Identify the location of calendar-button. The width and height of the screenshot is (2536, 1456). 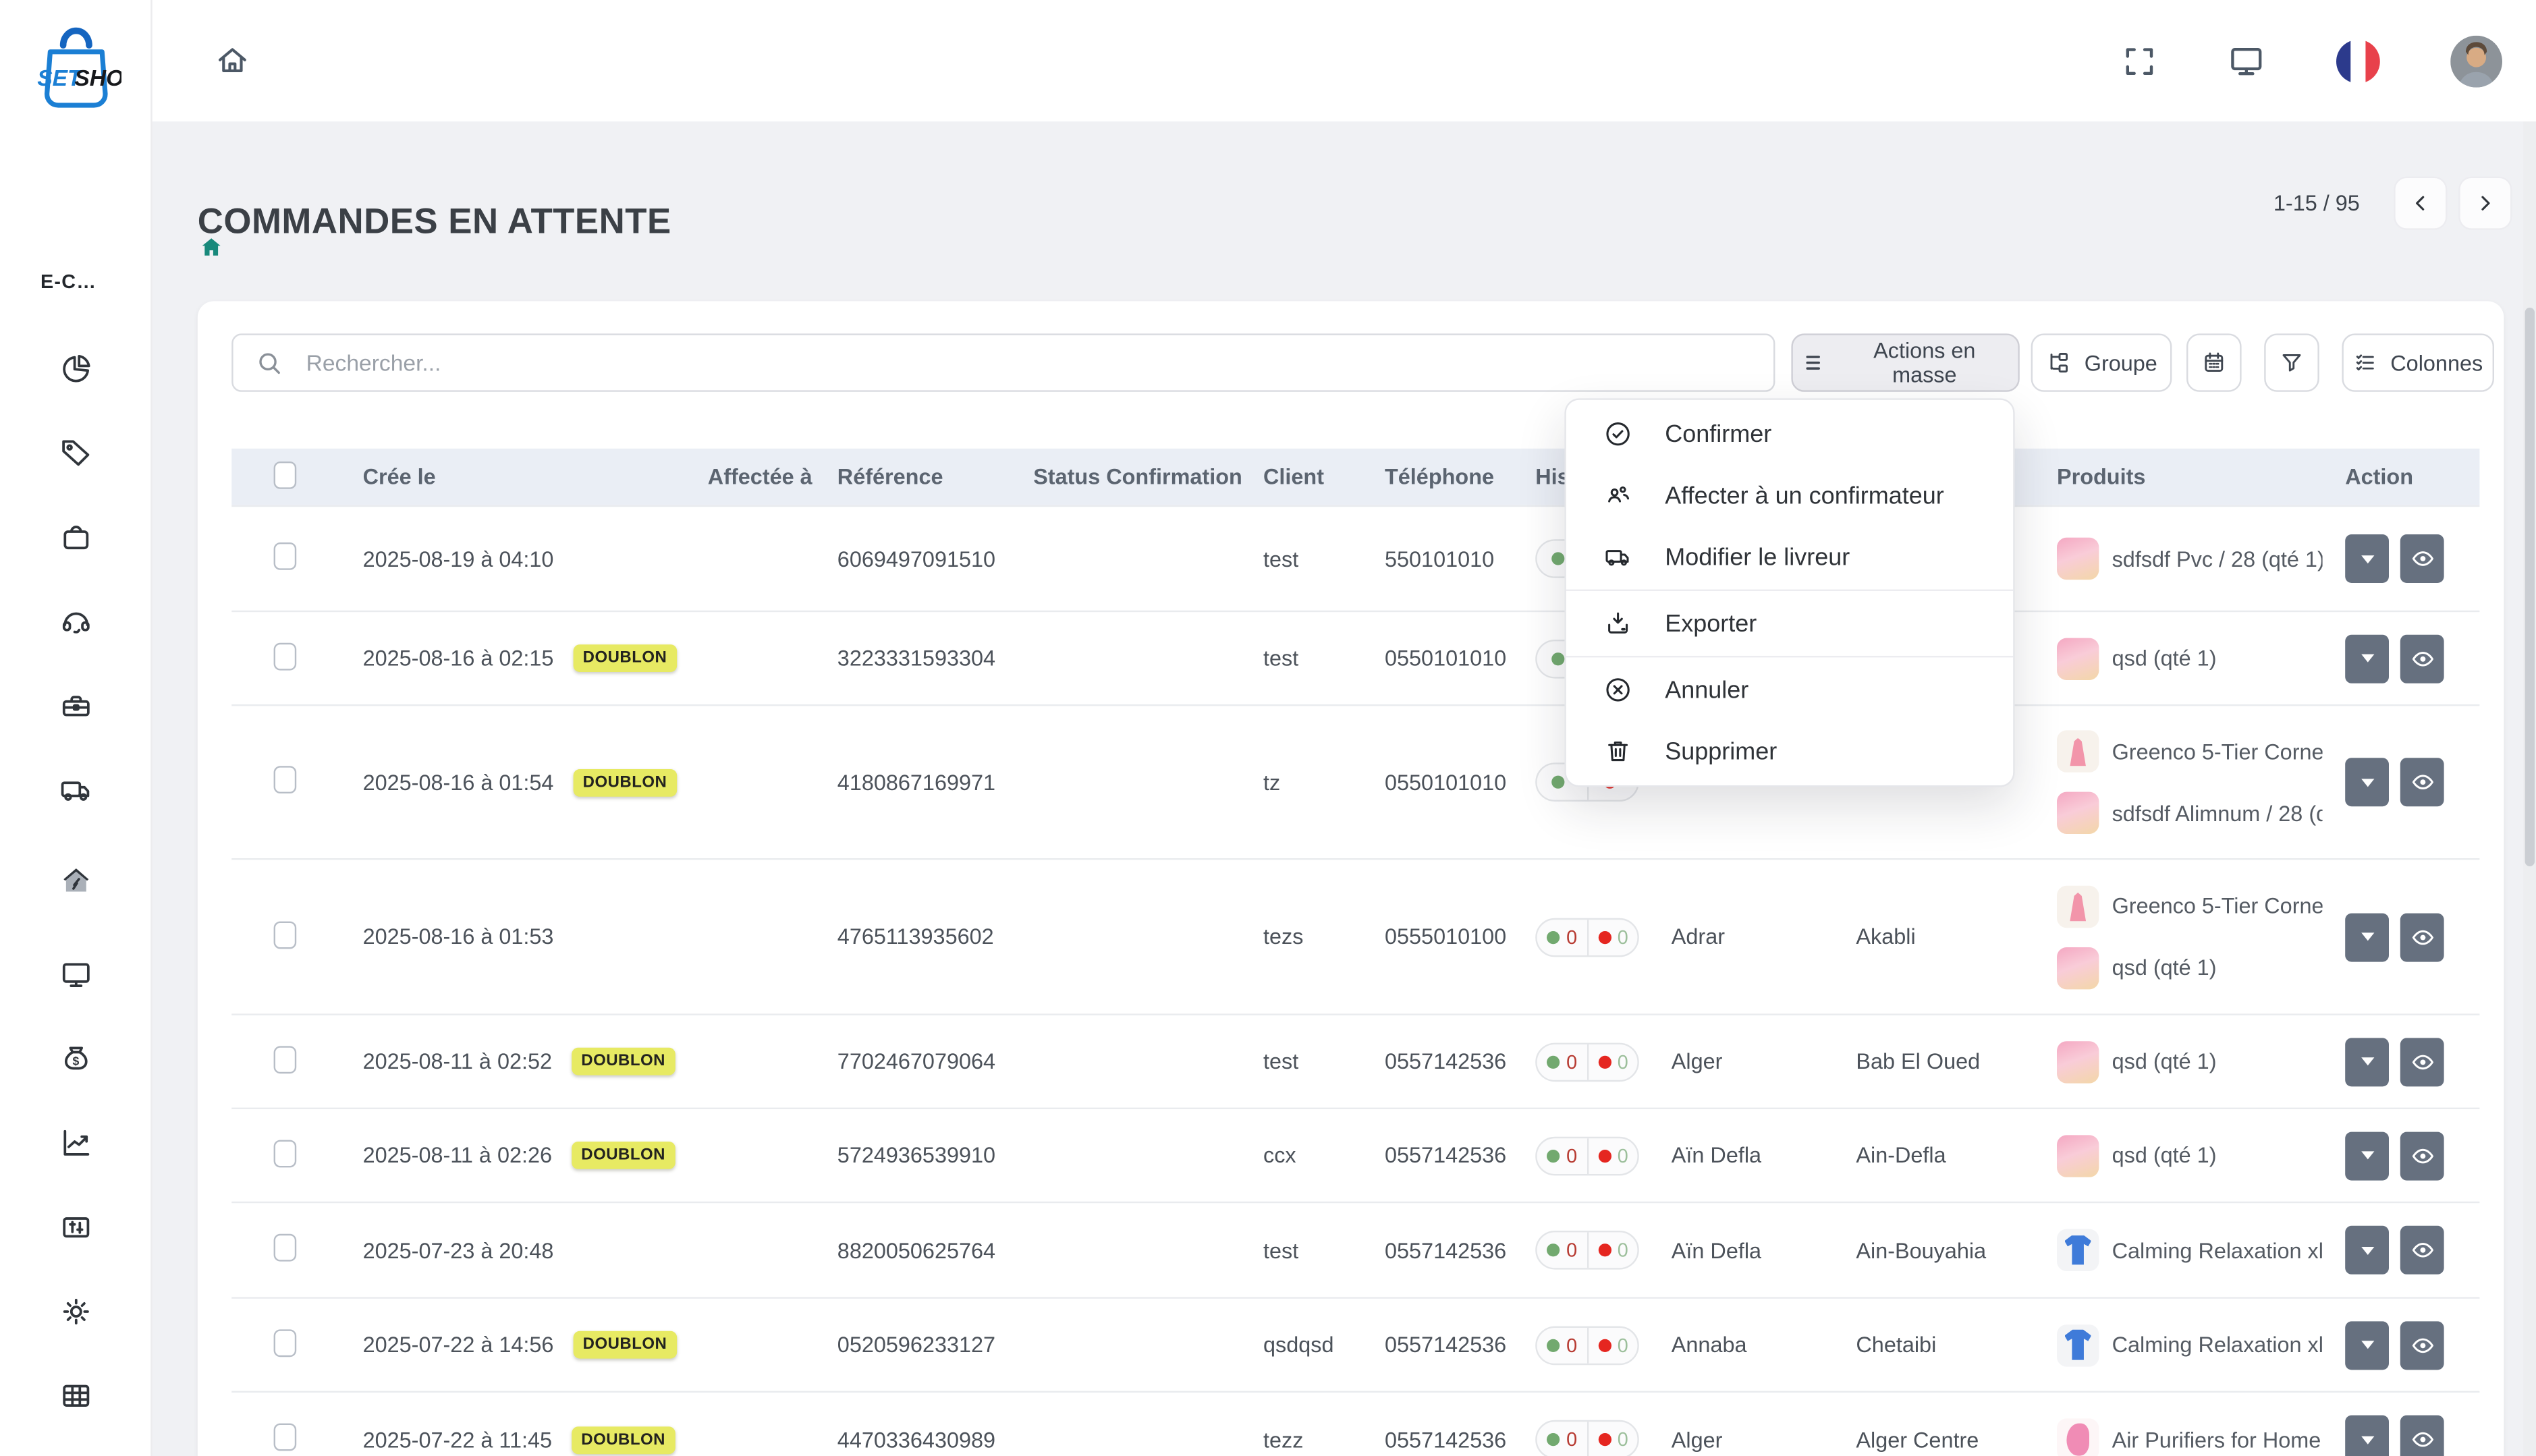
(2214, 362).